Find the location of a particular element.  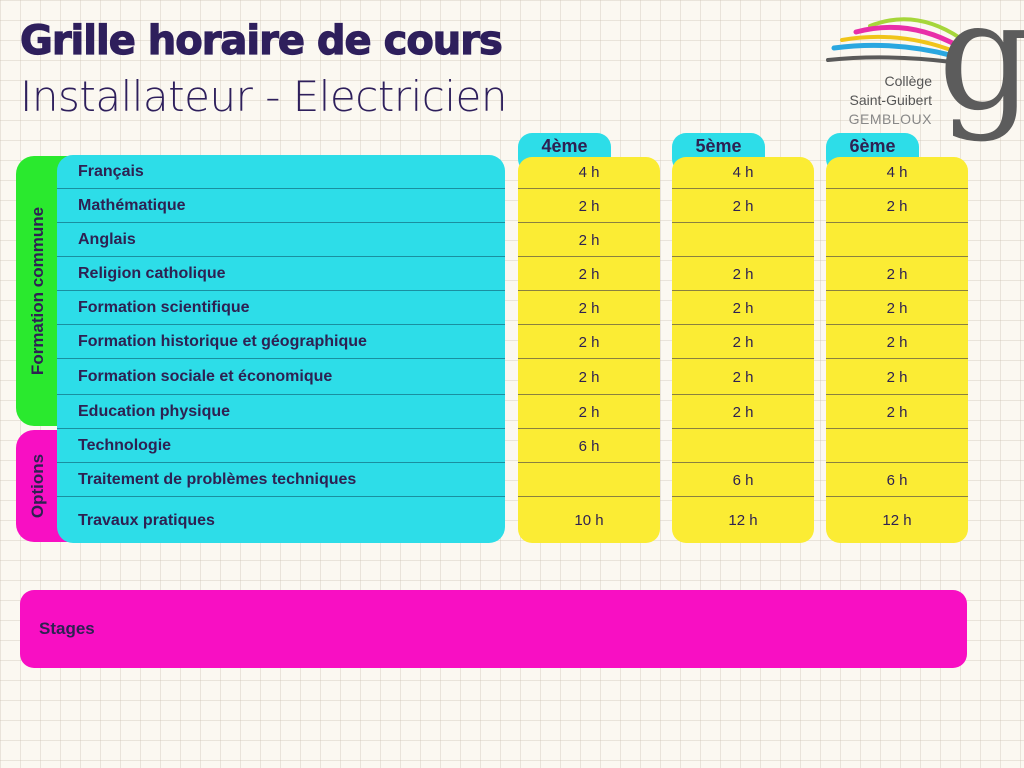

subject-row: Formation historique et géographique is located at coordinates (281, 341).